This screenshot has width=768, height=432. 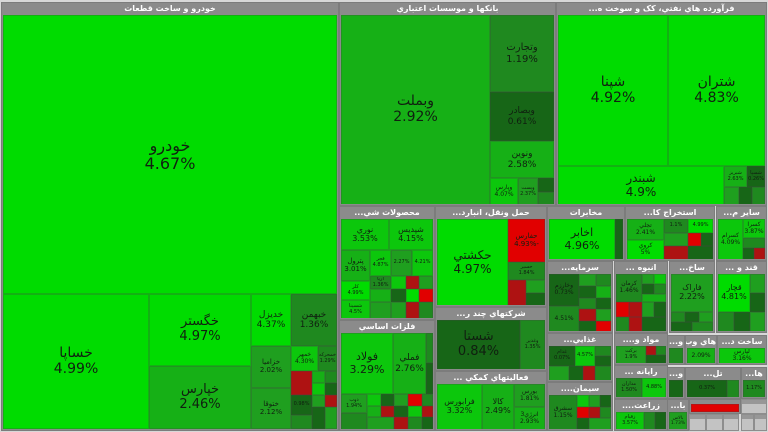 What do you see at coordinates (271, 320) in the screenshot?
I see `tile-خديزل: خديزل 4.37%` at bounding box center [271, 320].